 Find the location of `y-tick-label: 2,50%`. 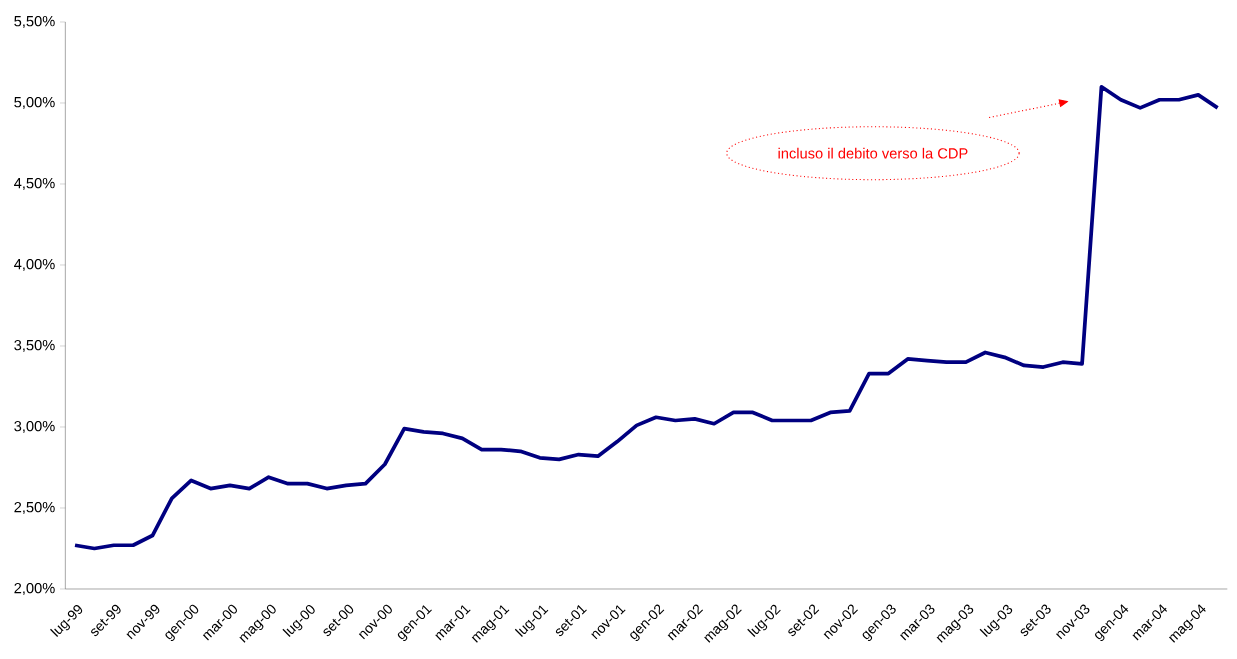

y-tick-label: 2,50% is located at coordinates (34, 508).